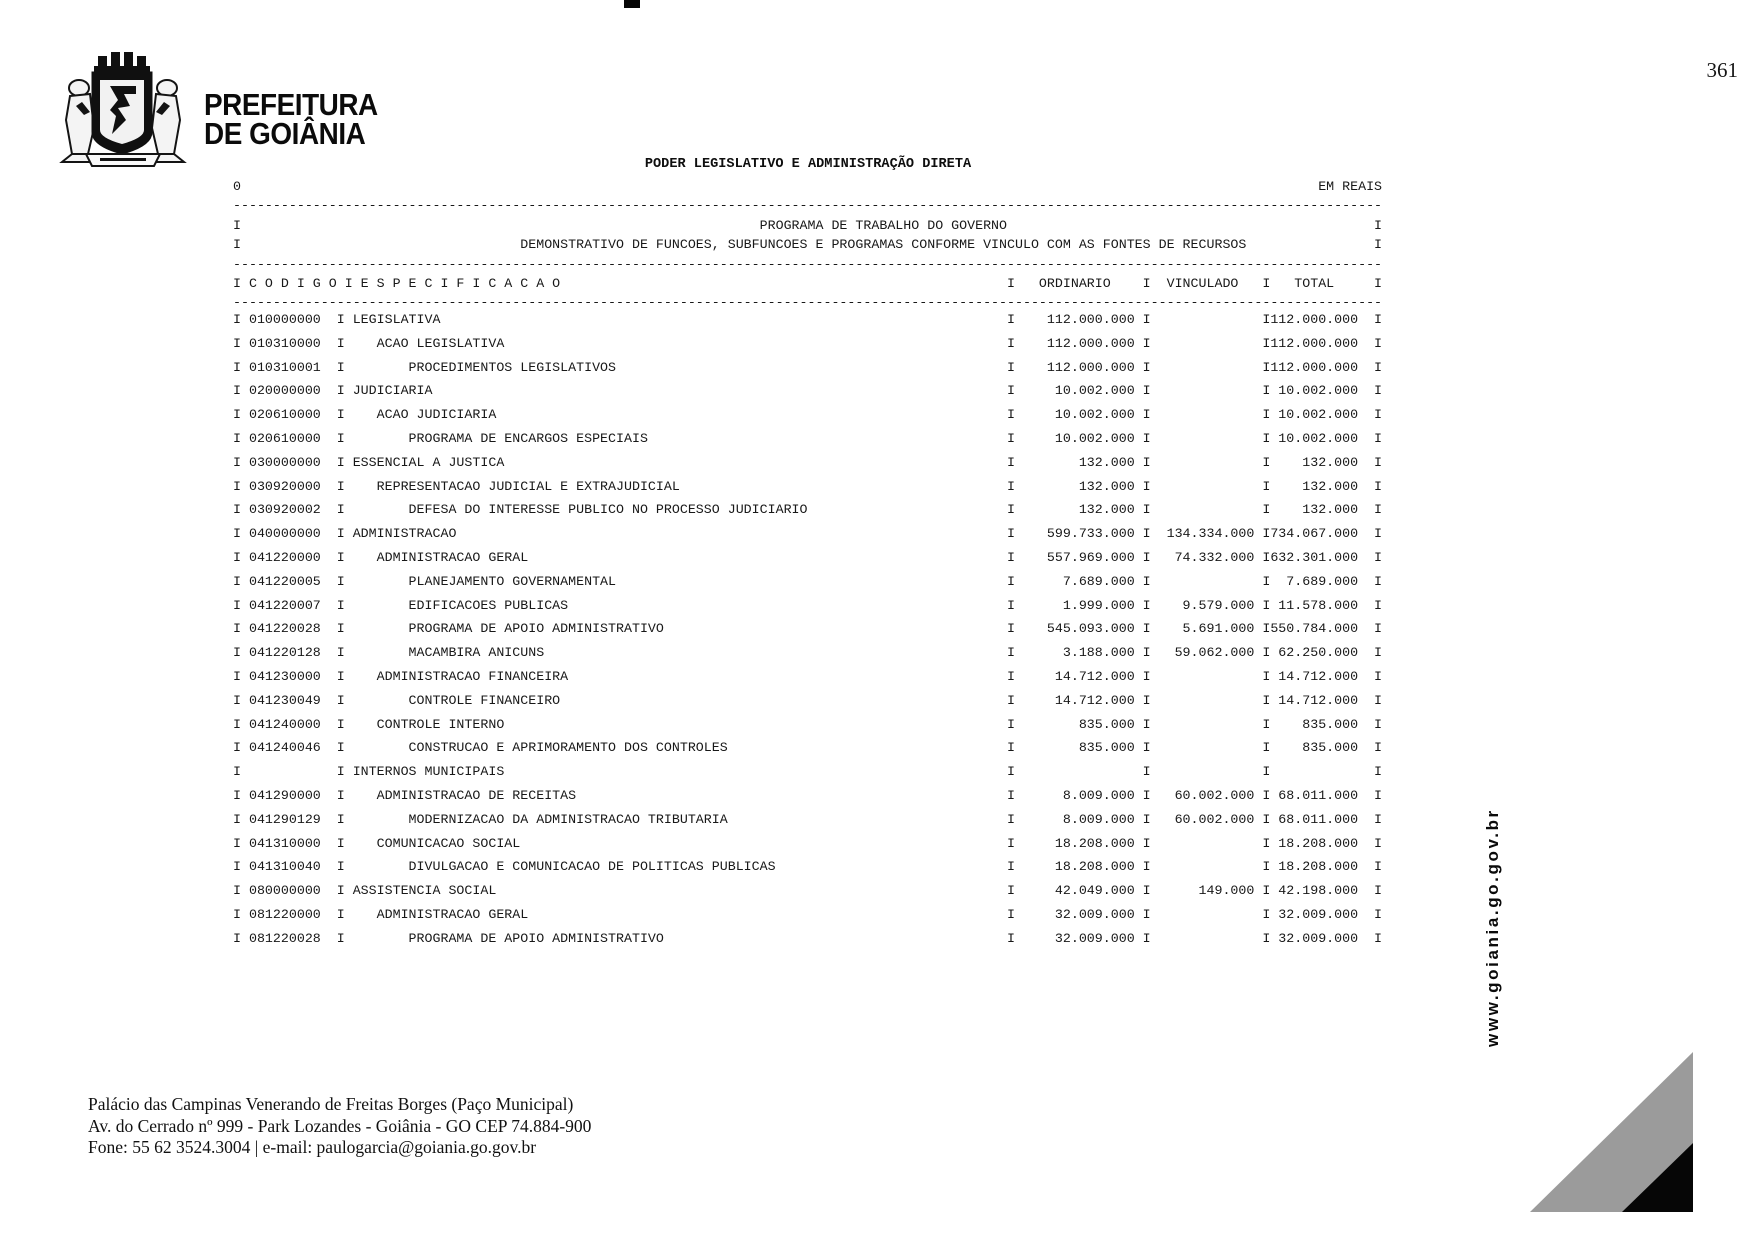 This screenshot has width=1754, height=1240. What do you see at coordinates (808, 164) in the screenshot?
I see `report-title: PODER LEGISLATIVO E ADMINISTRAÇÃO DIRETA` at bounding box center [808, 164].